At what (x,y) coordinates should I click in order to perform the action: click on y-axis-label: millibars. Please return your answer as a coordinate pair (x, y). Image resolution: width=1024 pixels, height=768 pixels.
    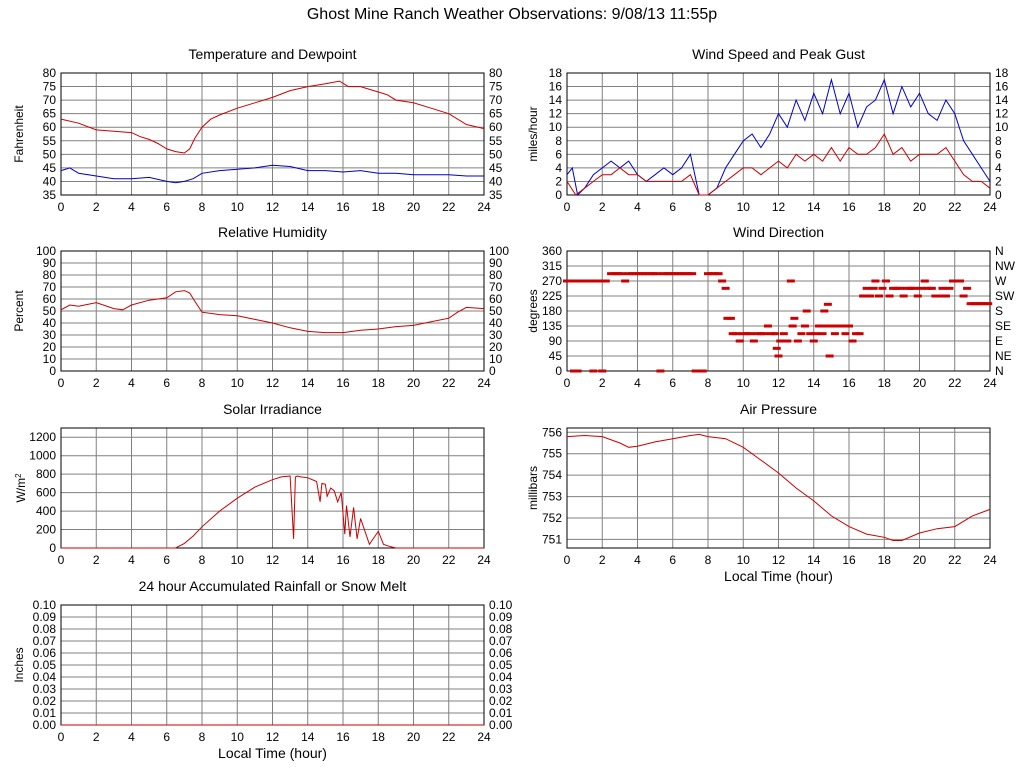
    Looking at the image, I should click on (533, 488).